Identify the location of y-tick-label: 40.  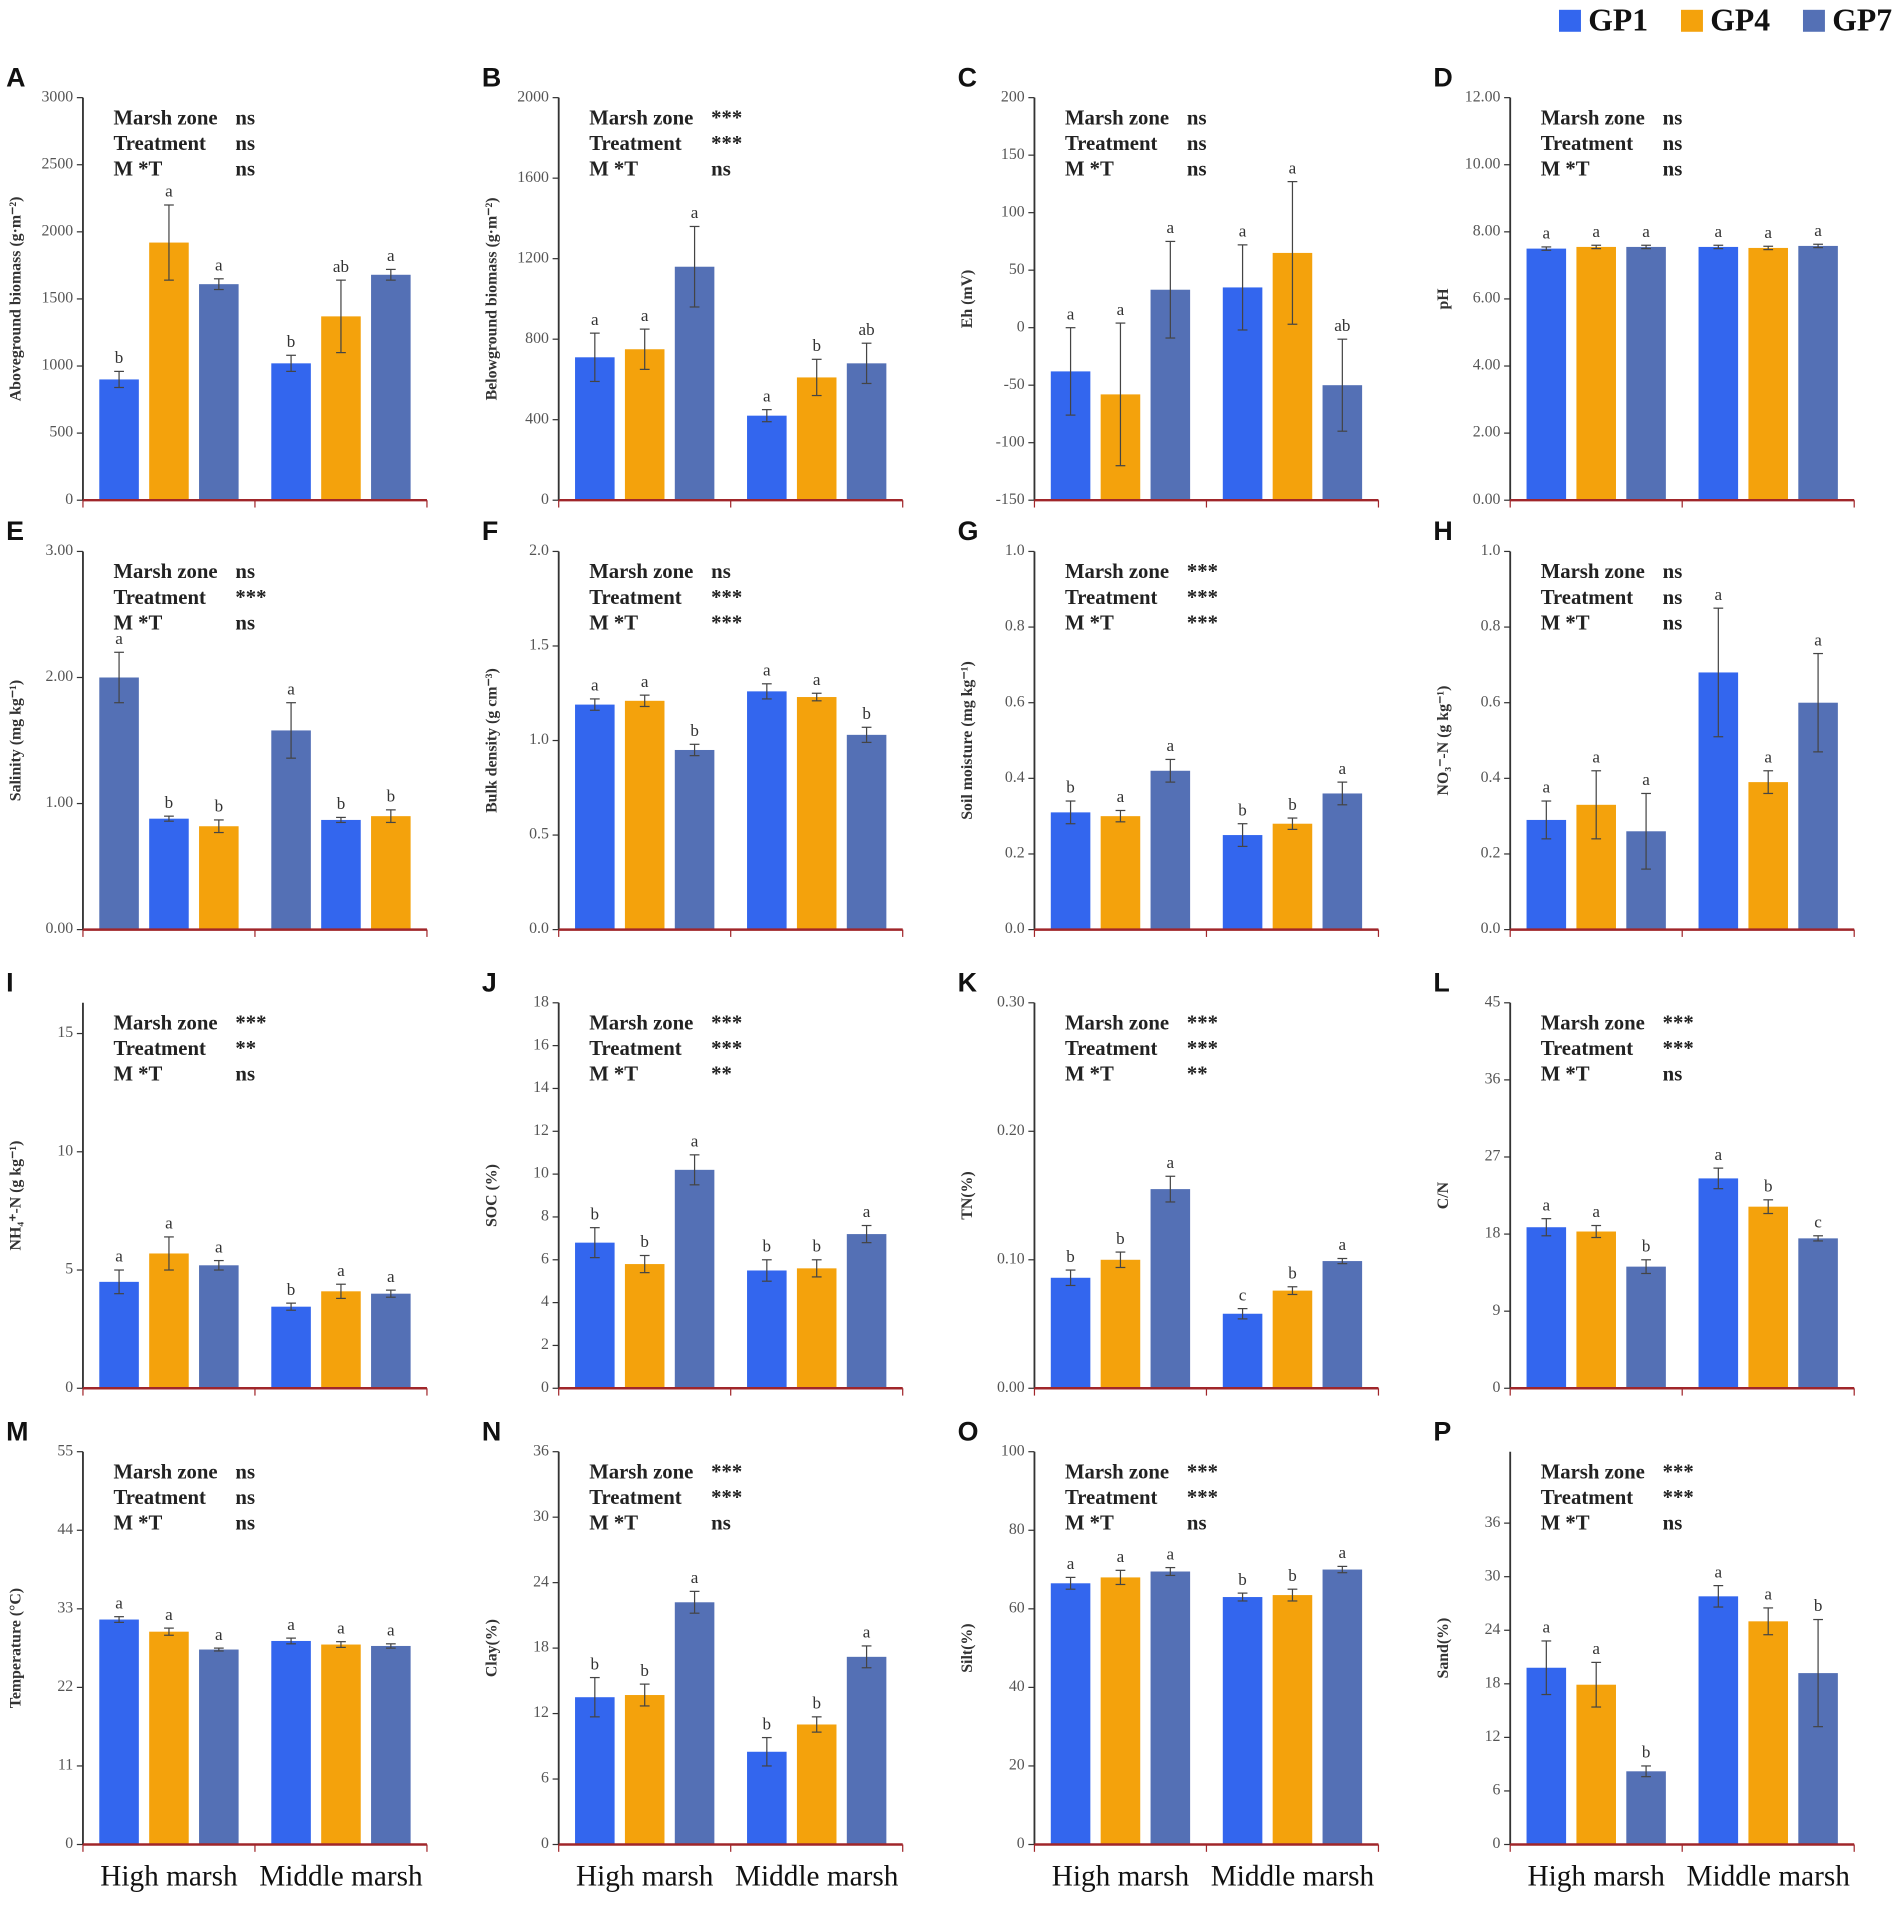
(1017, 1686).